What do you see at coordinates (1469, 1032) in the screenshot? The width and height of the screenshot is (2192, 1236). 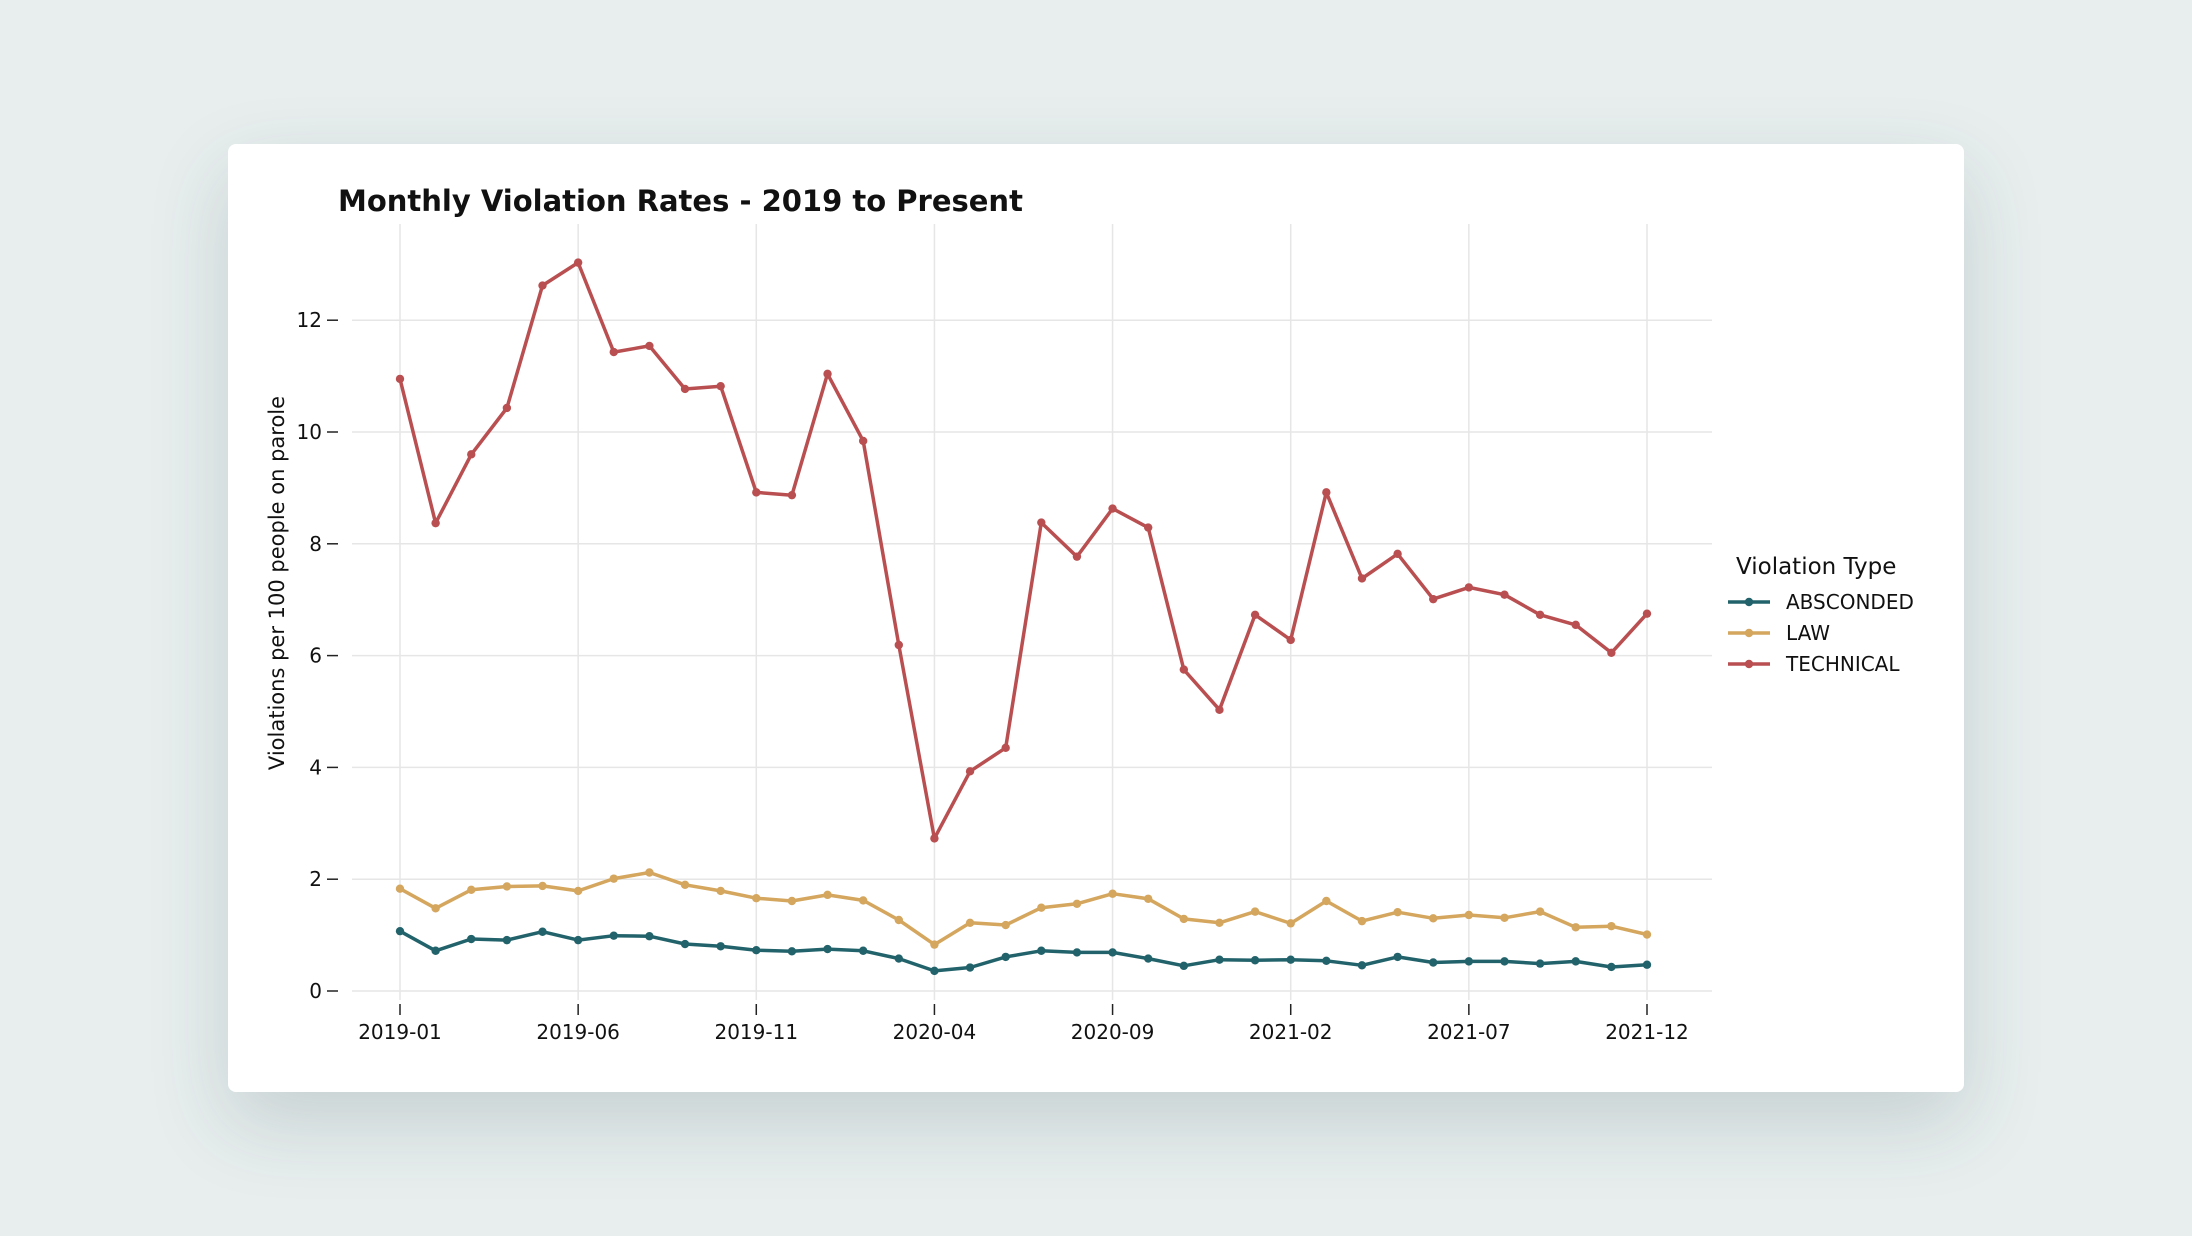 I see `x-tick-label: 2021-07` at bounding box center [1469, 1032].